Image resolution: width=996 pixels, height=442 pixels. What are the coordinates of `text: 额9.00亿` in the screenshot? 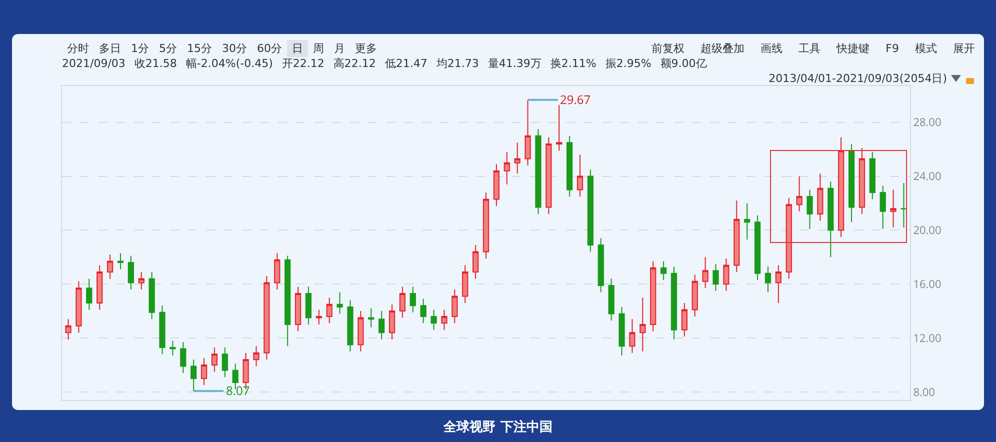 It's located at (683, 63).